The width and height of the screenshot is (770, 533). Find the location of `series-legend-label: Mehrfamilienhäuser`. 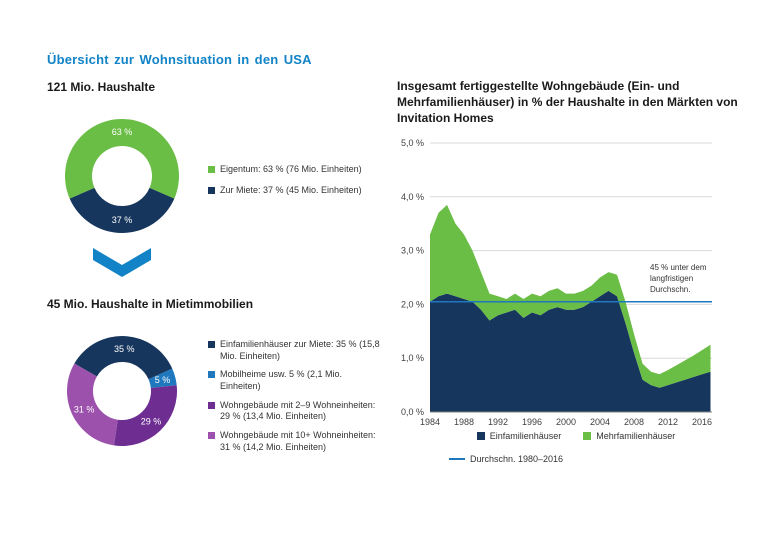

series-legend-label: Mehrfamilienhäuser is located at coordinates (636, 436).